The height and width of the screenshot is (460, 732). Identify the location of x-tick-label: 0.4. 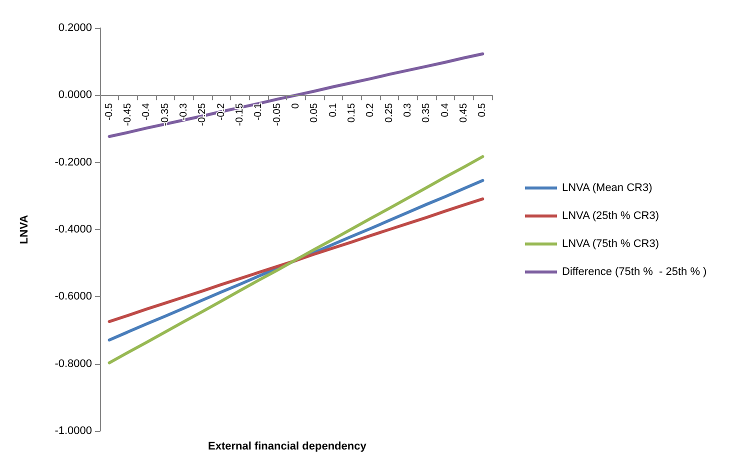
(445, 110).